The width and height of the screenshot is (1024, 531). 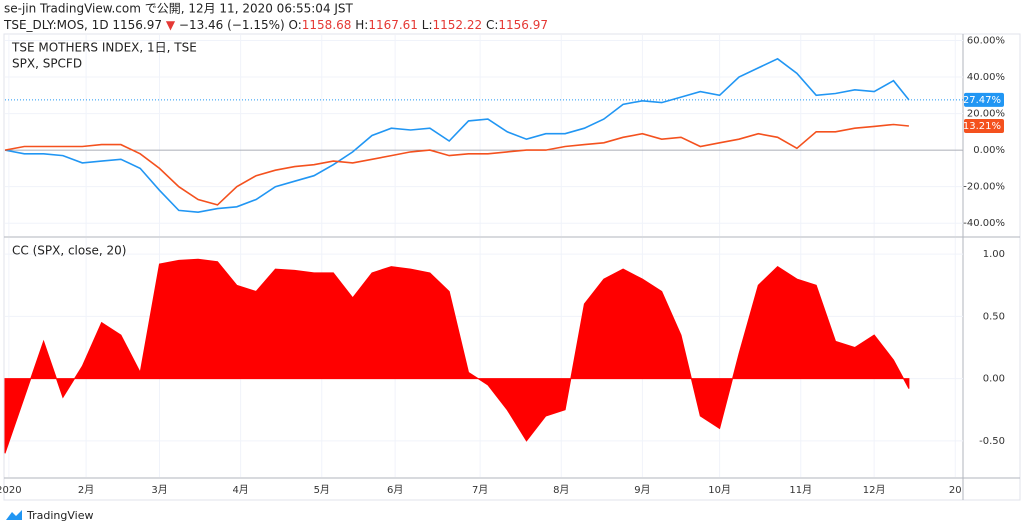 What do you see at coordinates (361, 25) in the screenshot?
I see `ohlc-label: H:` at bounding box center [361, 25].